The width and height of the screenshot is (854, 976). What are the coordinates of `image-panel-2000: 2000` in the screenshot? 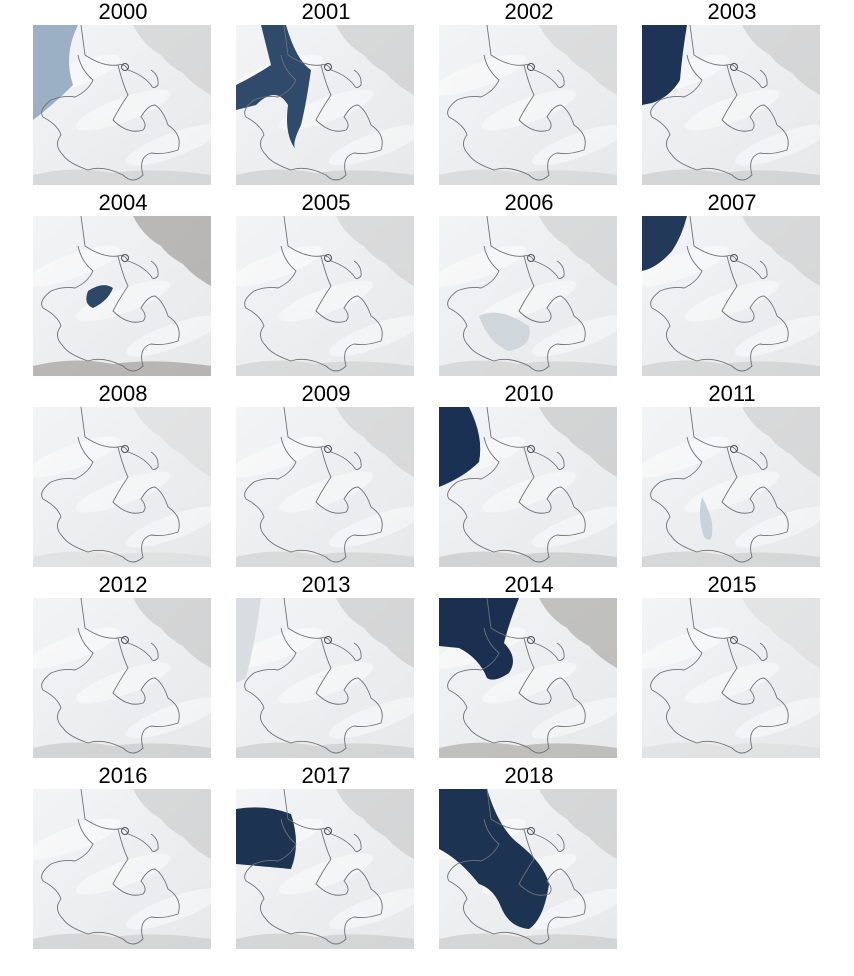 It's located at (123, 92).